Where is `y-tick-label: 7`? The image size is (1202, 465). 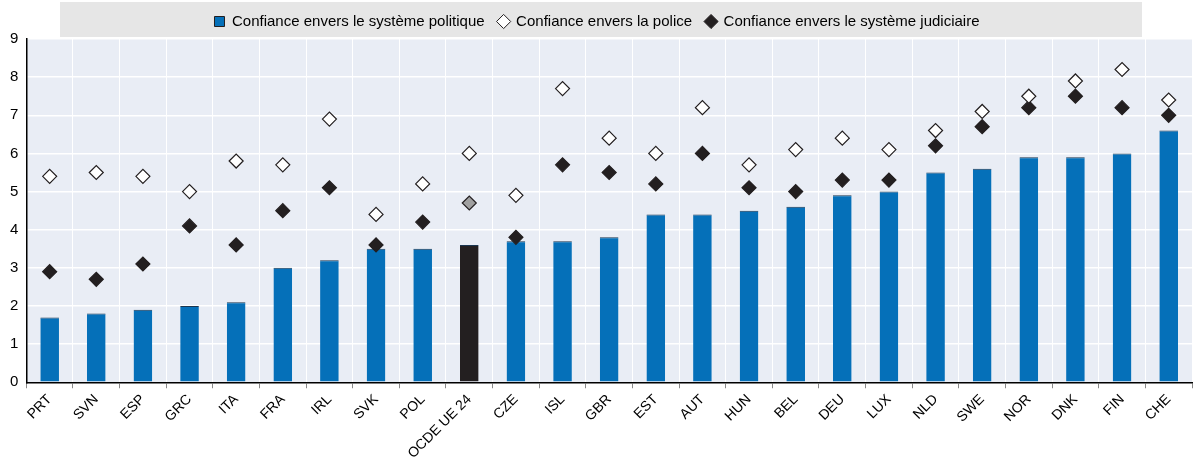 y-tick-label: 7 is located at coordinates (14, 114).